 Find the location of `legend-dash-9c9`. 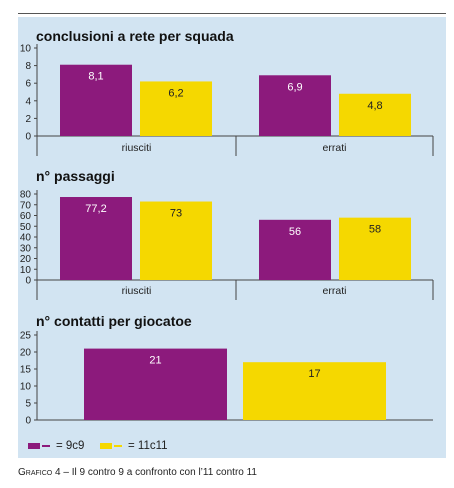

legend-dash-9c9 is located at coordinates (46, 446).